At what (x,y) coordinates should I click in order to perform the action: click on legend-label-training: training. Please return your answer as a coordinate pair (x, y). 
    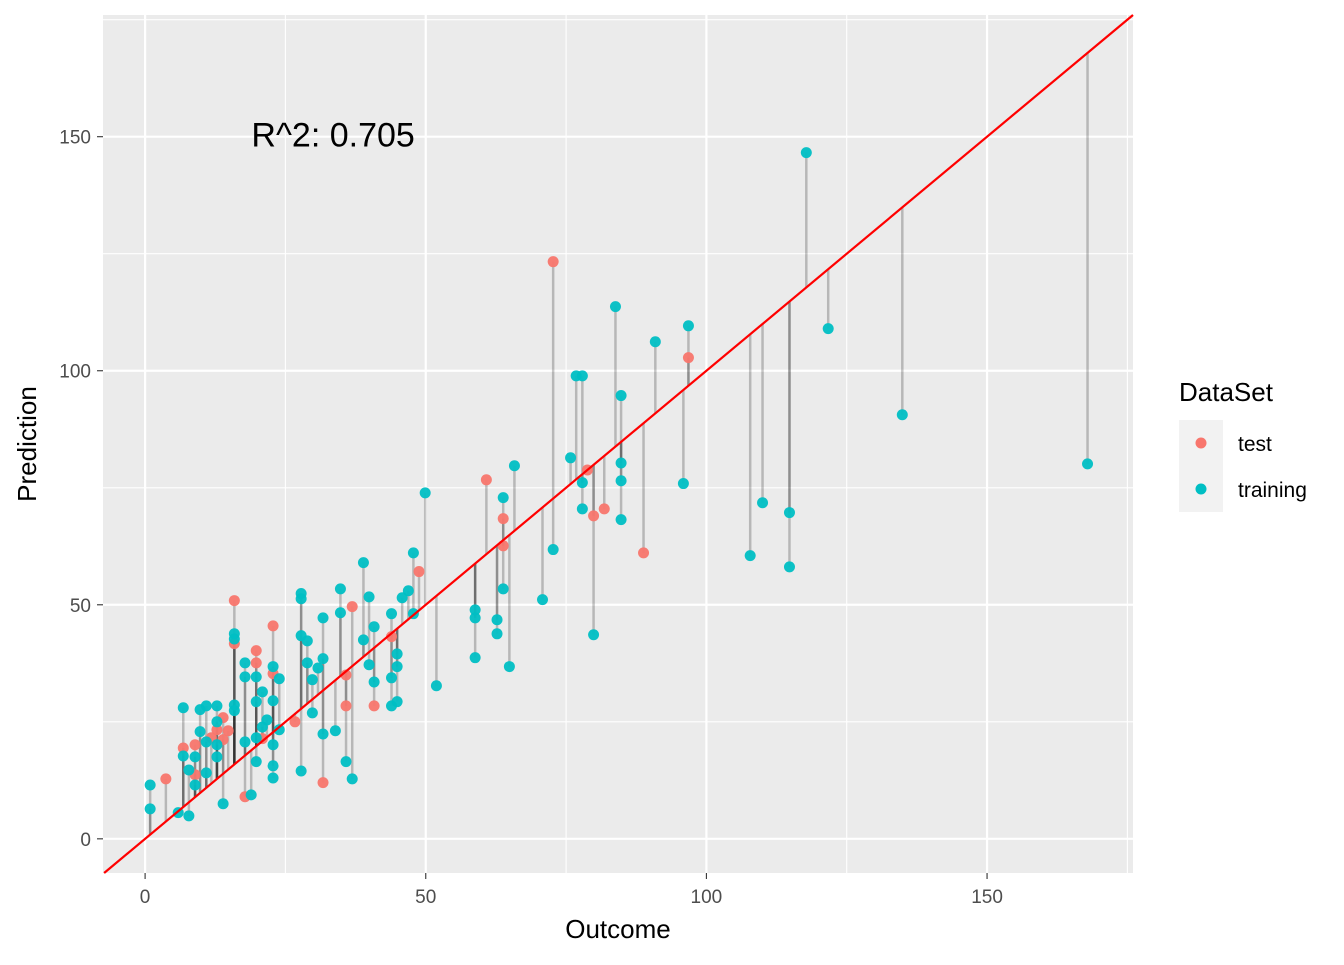
    Looking at the image, I should click on (1272, 490).